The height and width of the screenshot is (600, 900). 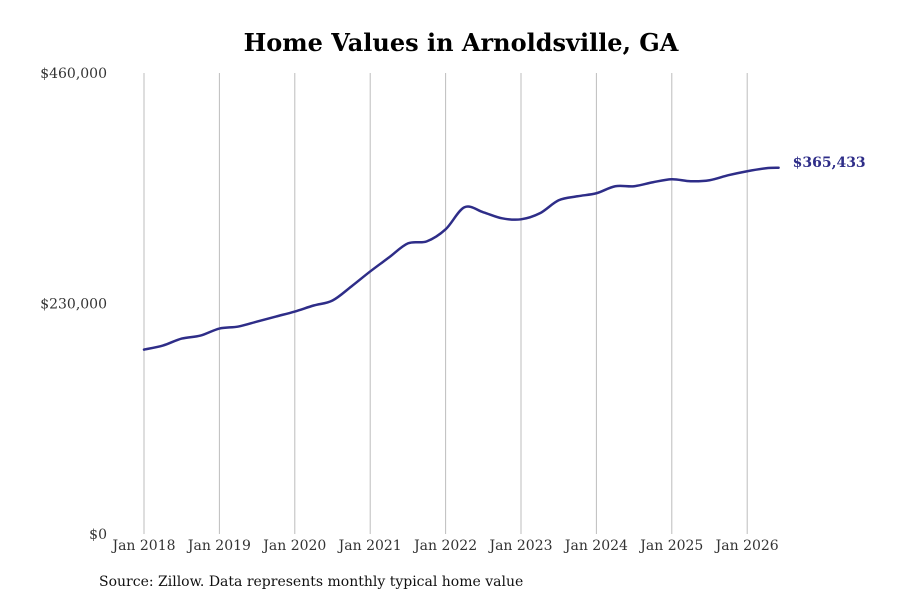 What do you see at coordinates (461, 42) in the screenshot?
I see `chart-title: Home Values in Arnoldsville, GA` at bounding box center [461, 42].